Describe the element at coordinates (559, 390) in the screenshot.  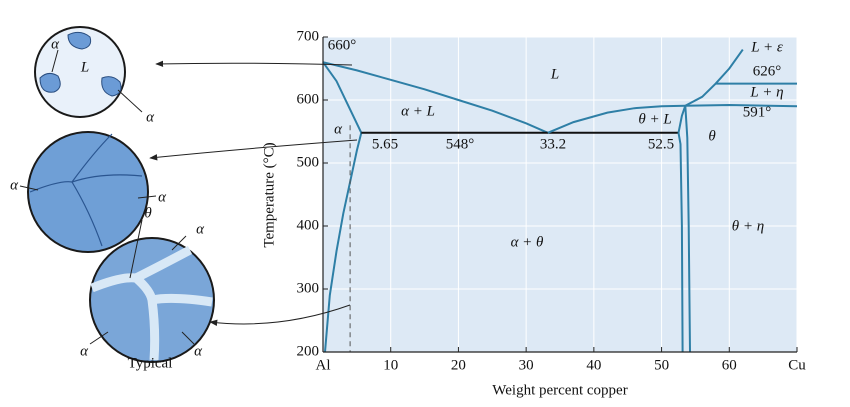
I see `x-axis-label: Weight percent copper` at that location.